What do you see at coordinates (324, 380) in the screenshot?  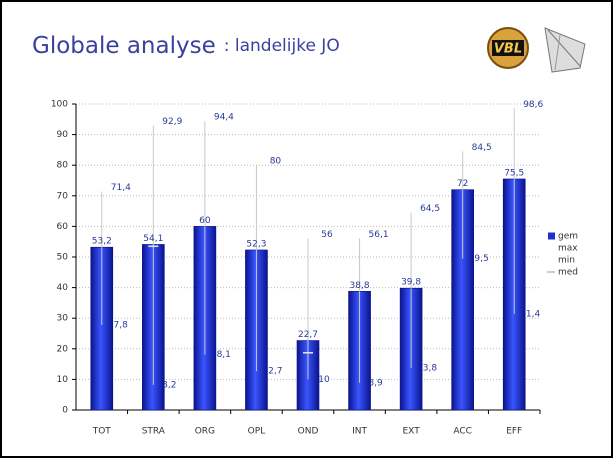 I see `min-label: 10` at bounding box center [324, 380].